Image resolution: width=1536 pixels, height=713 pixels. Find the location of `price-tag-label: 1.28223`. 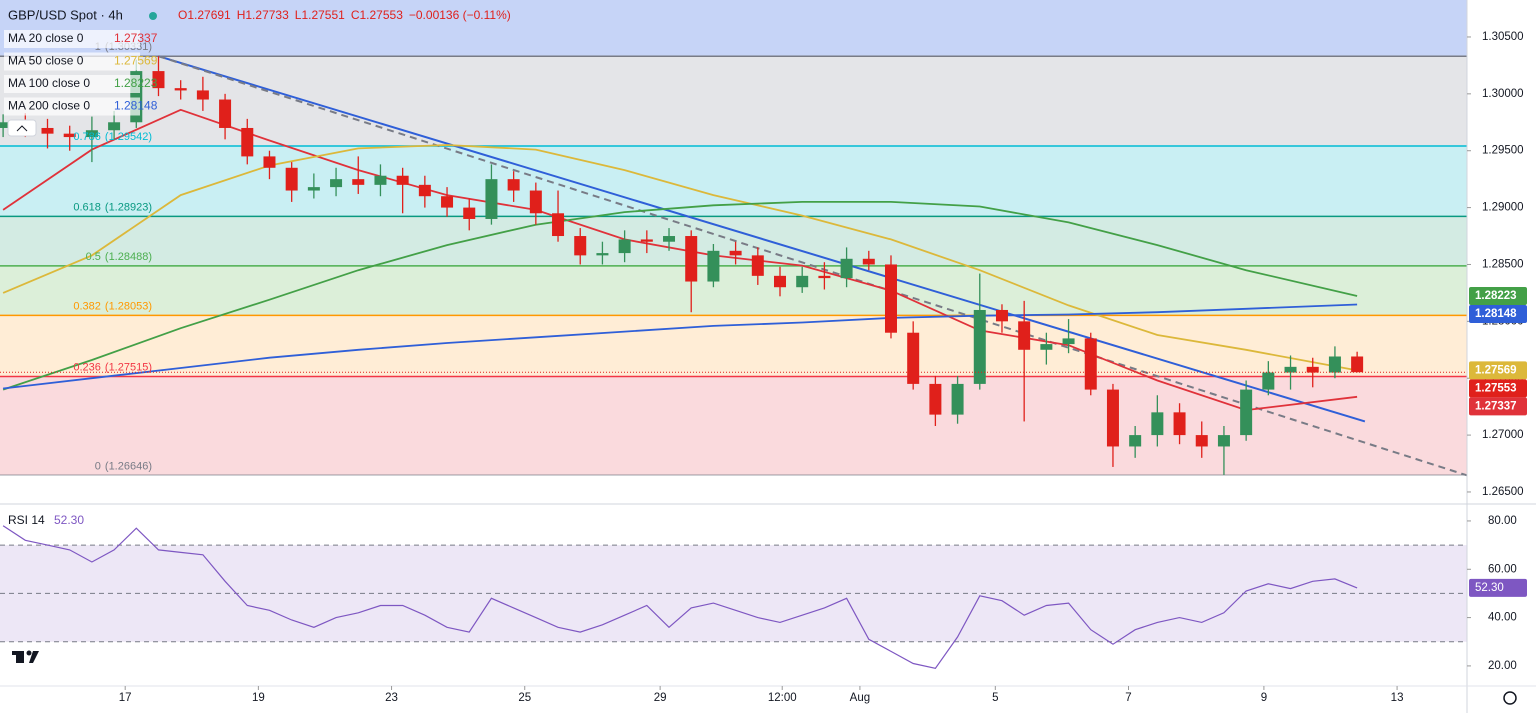

price-tag-label: 1.28223 is located at coordinates (1496, 296).